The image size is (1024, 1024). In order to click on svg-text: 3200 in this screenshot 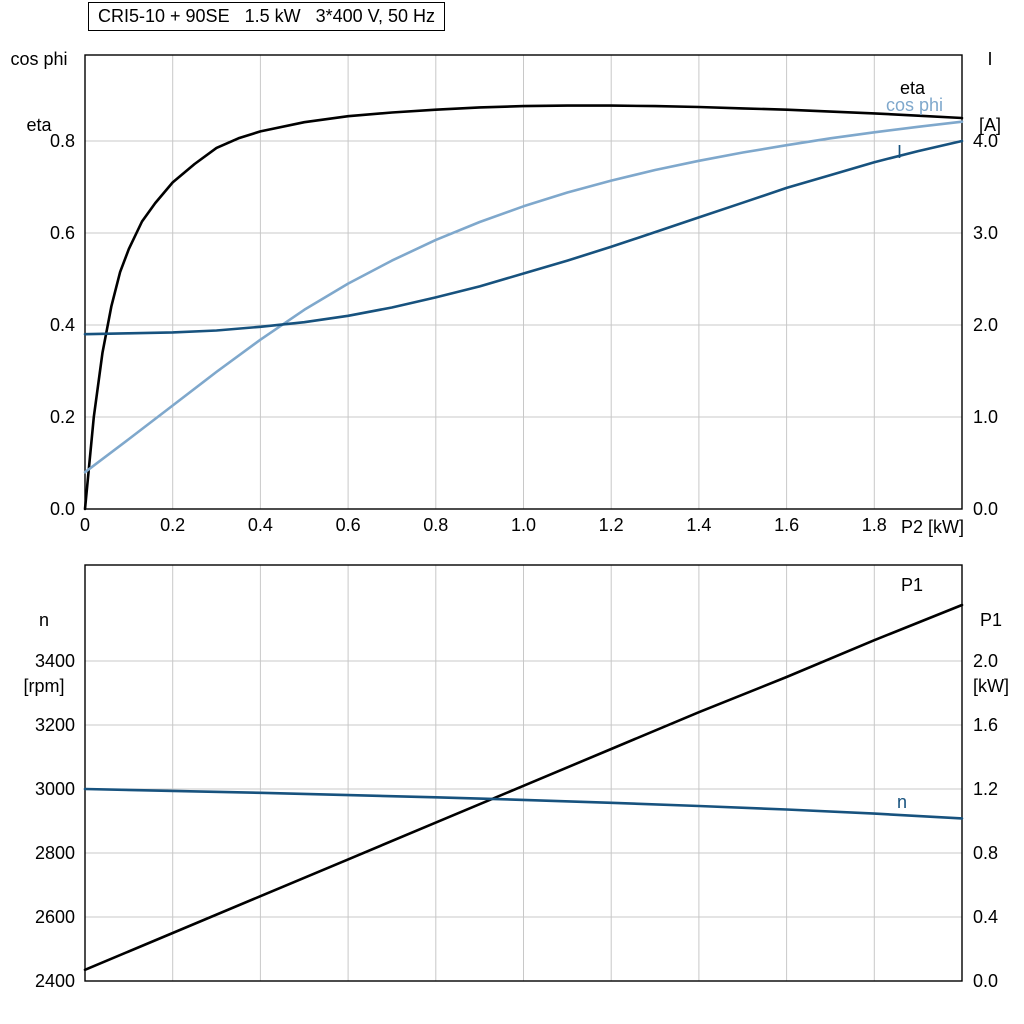, I will do `click(55, 725)`.